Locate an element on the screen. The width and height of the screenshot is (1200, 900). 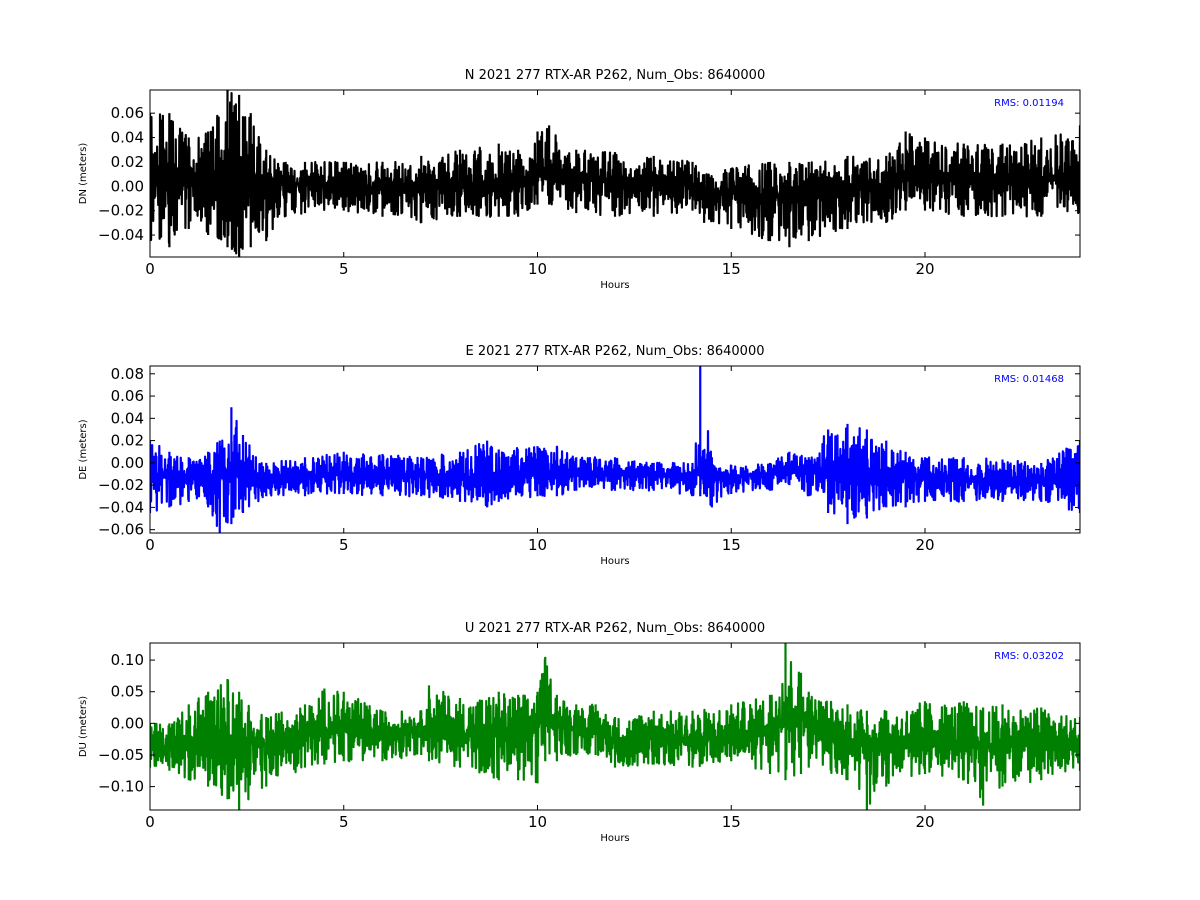
series-line-up is located at coordinates (615, 726).